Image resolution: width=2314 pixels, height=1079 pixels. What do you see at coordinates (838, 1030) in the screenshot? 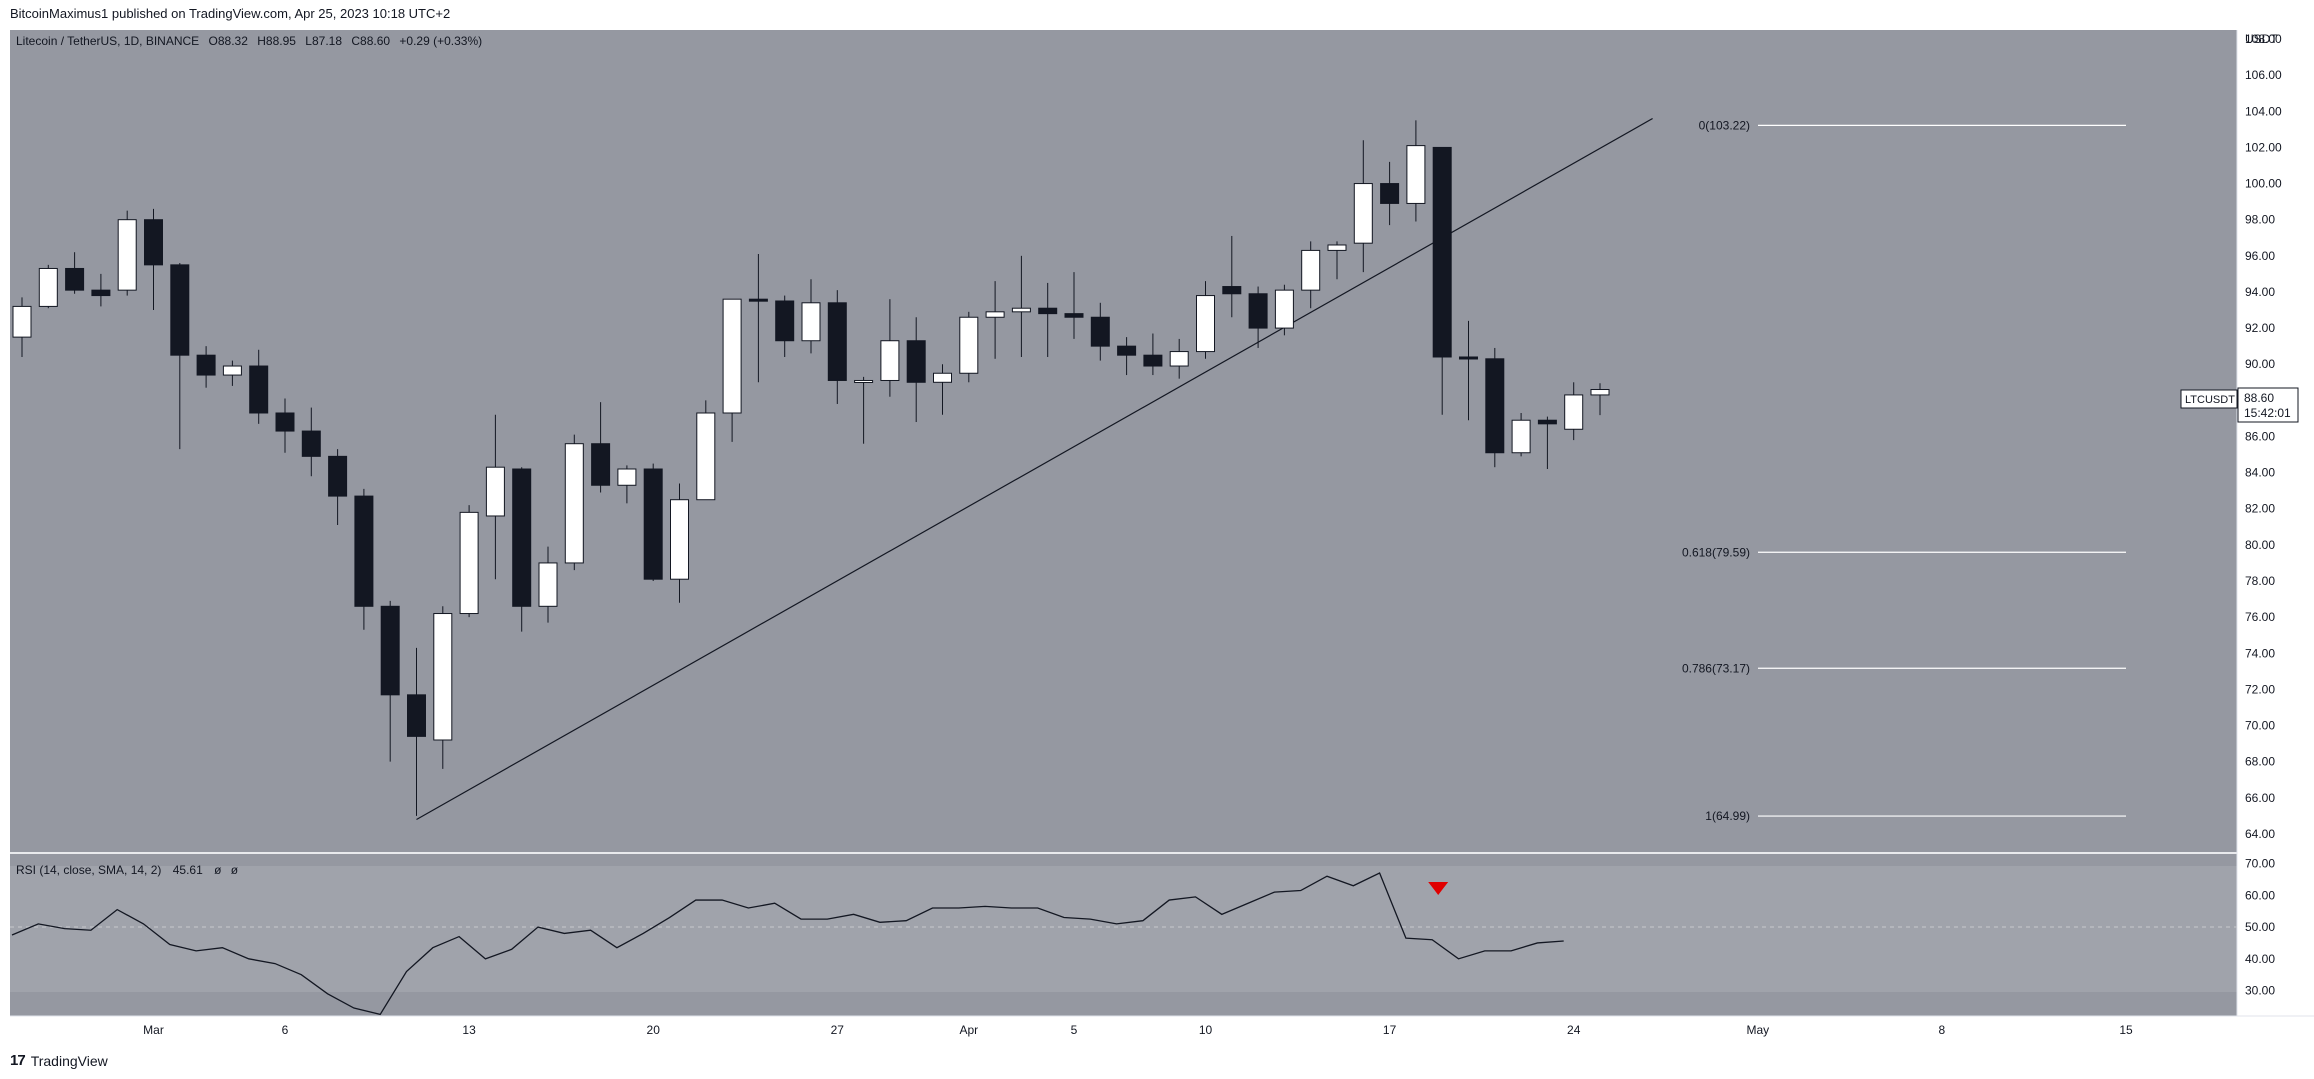
I see `time-tick-label: 27` at bounding box center [838, 1030].